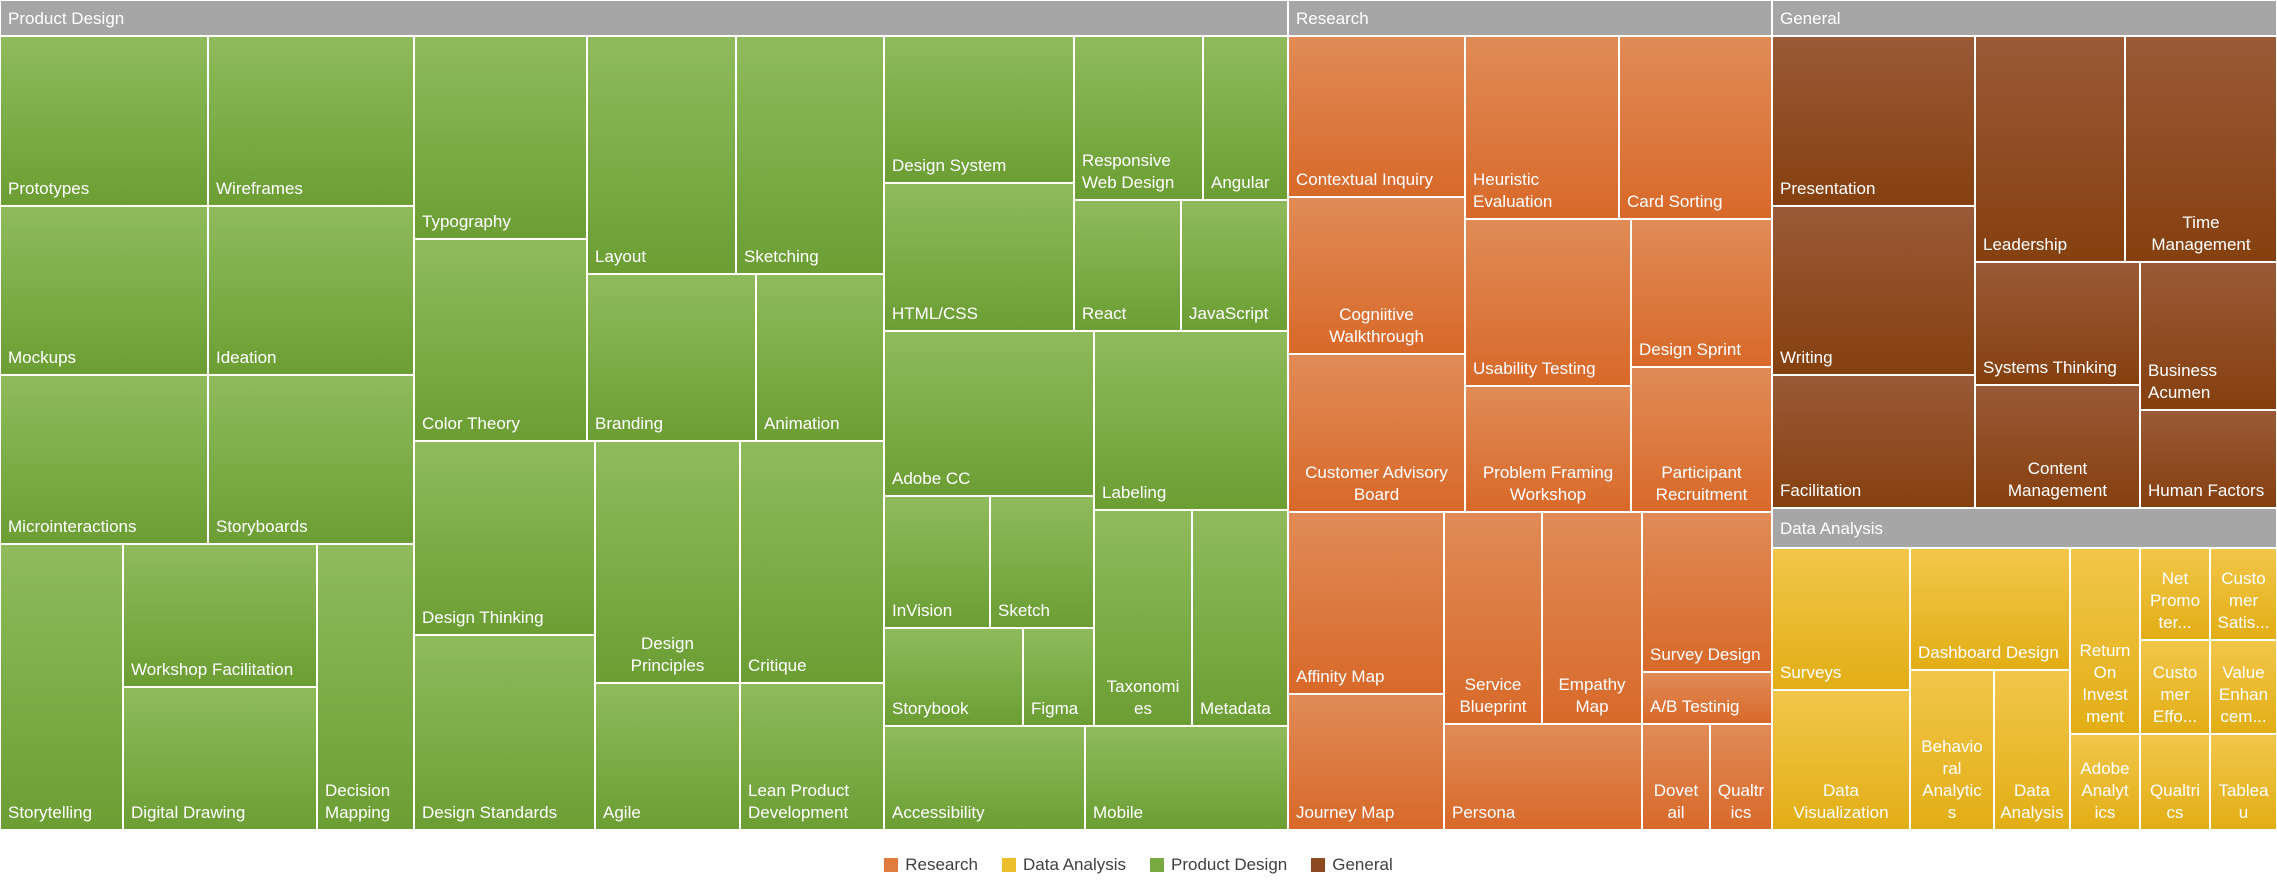 Image resolution: width=2277 pixels, height=887 pixels. I want to click on tile-label: Taxonomi es, so click(1143, 697).